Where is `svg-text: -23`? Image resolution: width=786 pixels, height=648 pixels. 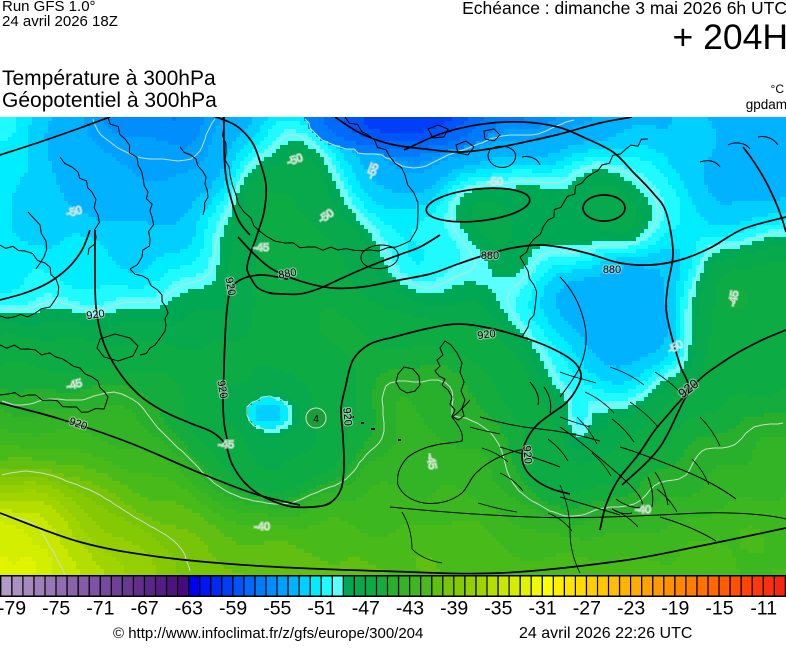
svg-text: -23 is located at coordinates (631, 609).